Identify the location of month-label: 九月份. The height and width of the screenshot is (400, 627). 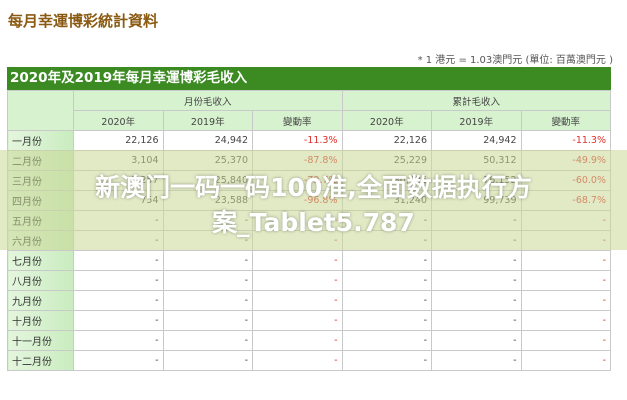
(40, 300).